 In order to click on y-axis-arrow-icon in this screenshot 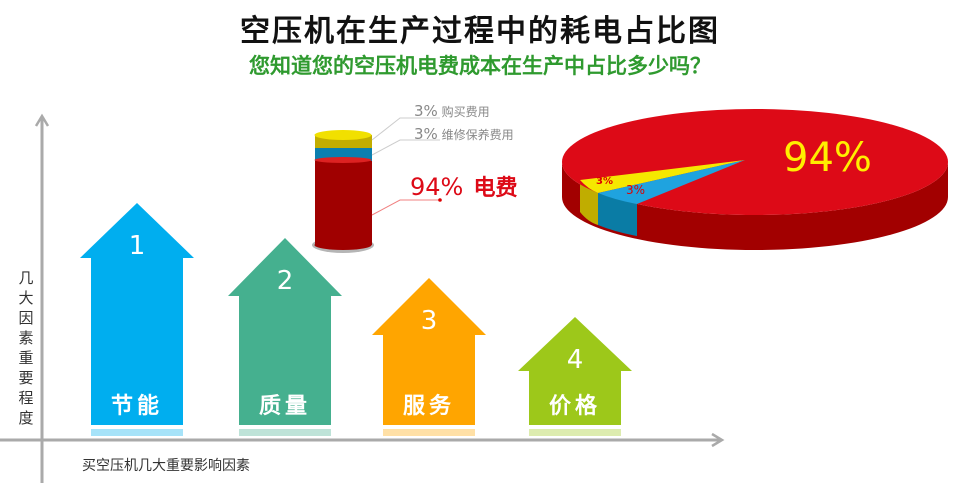, I will do `click(42, 120)`.